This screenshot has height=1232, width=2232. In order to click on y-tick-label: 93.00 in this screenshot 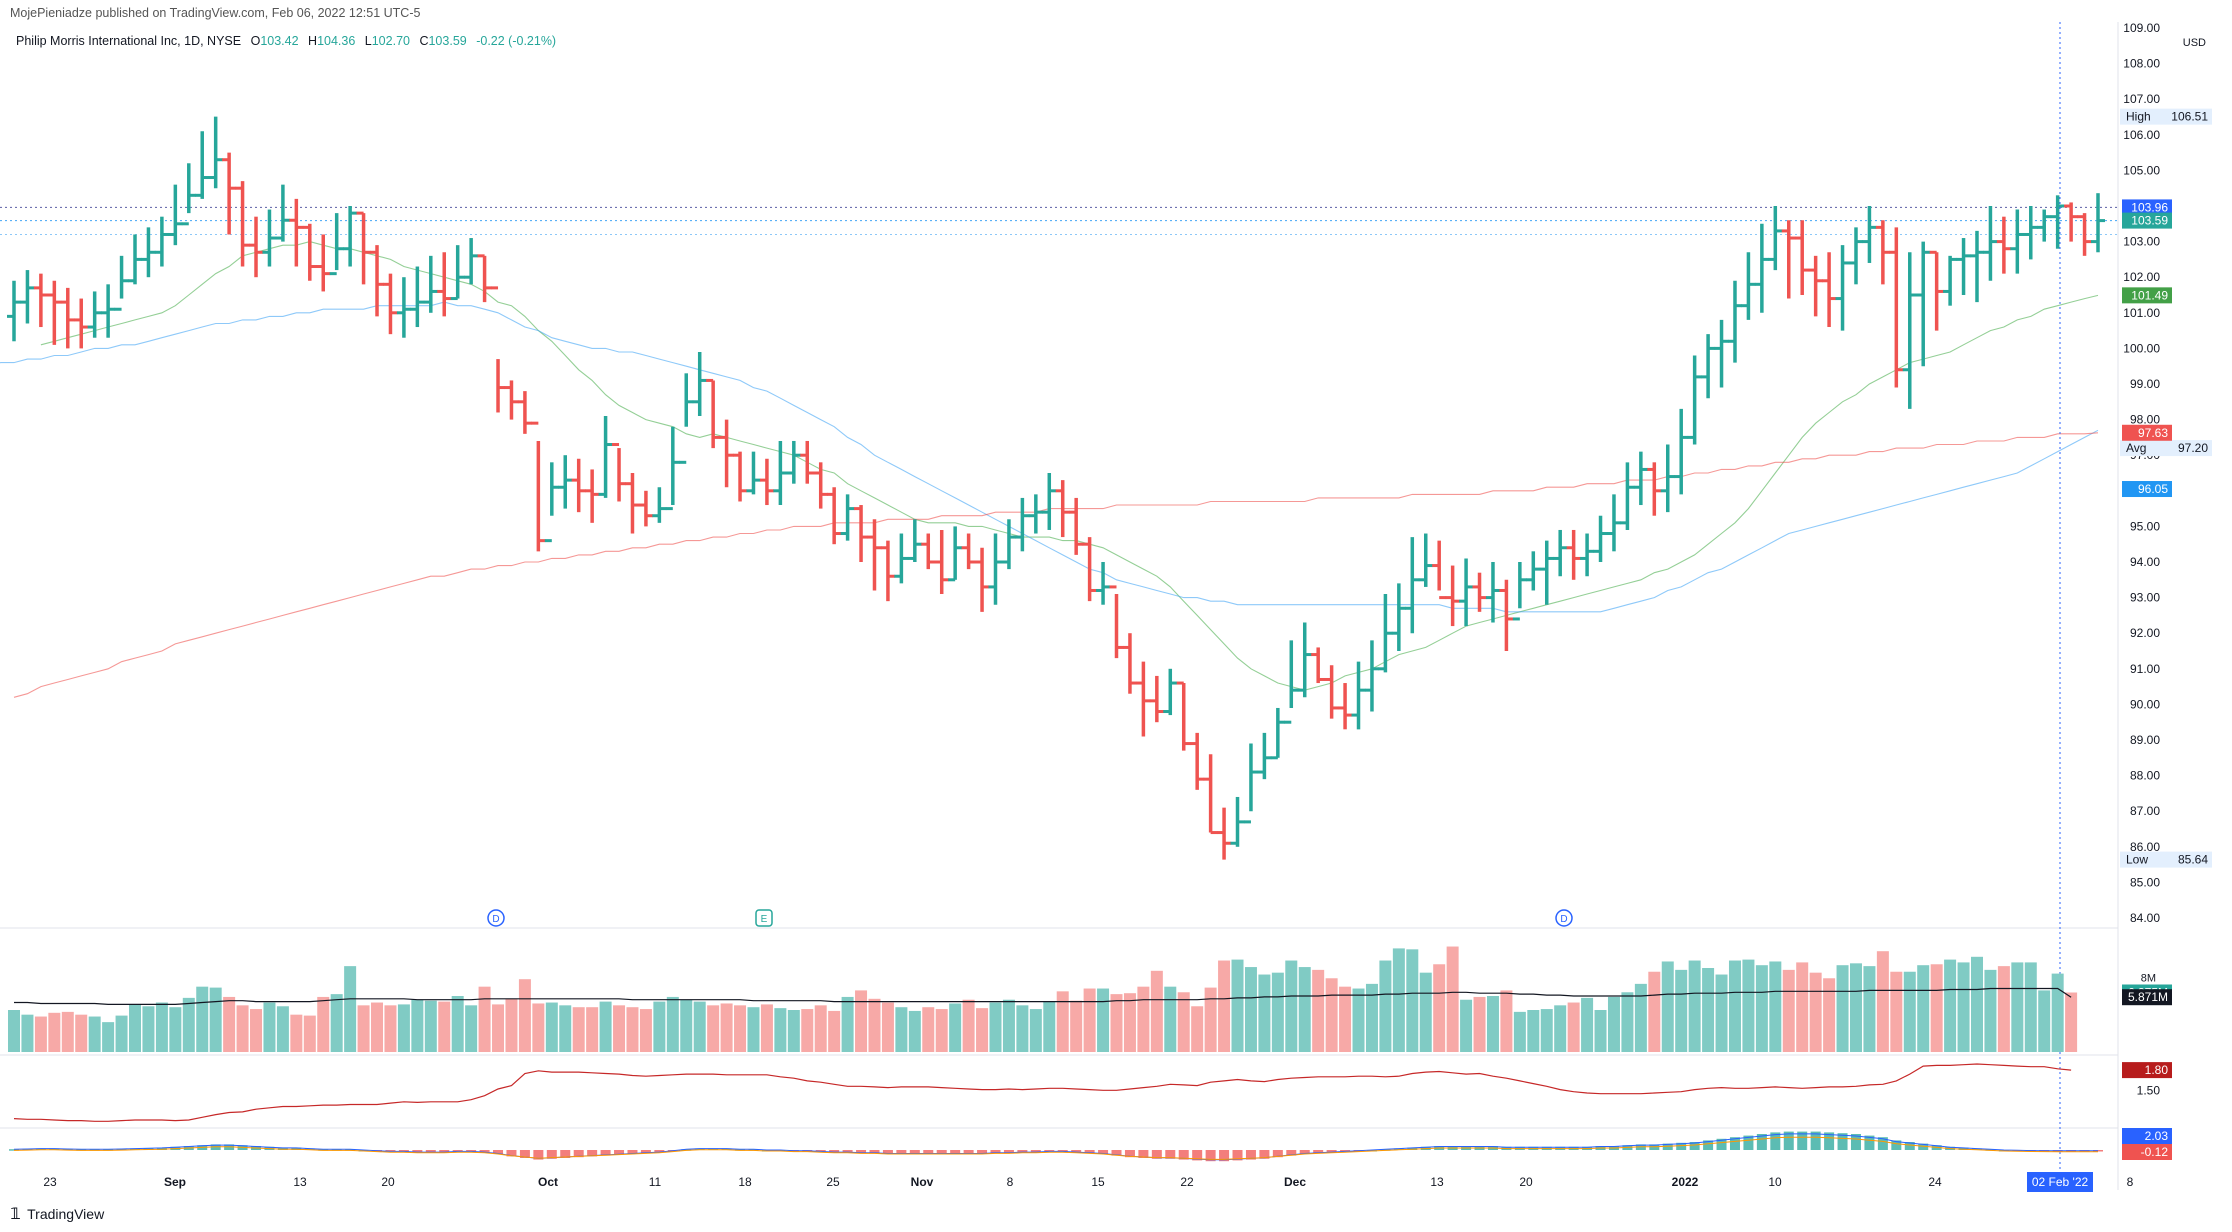, I will do `click(2145, 598)`.